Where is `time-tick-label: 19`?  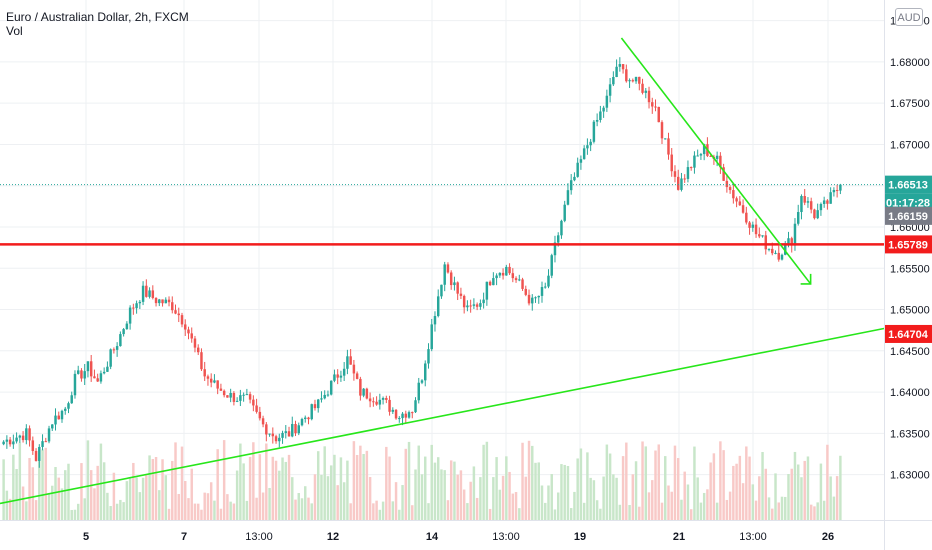
time-tick-label: 19 is located at coordinates (580, 537).